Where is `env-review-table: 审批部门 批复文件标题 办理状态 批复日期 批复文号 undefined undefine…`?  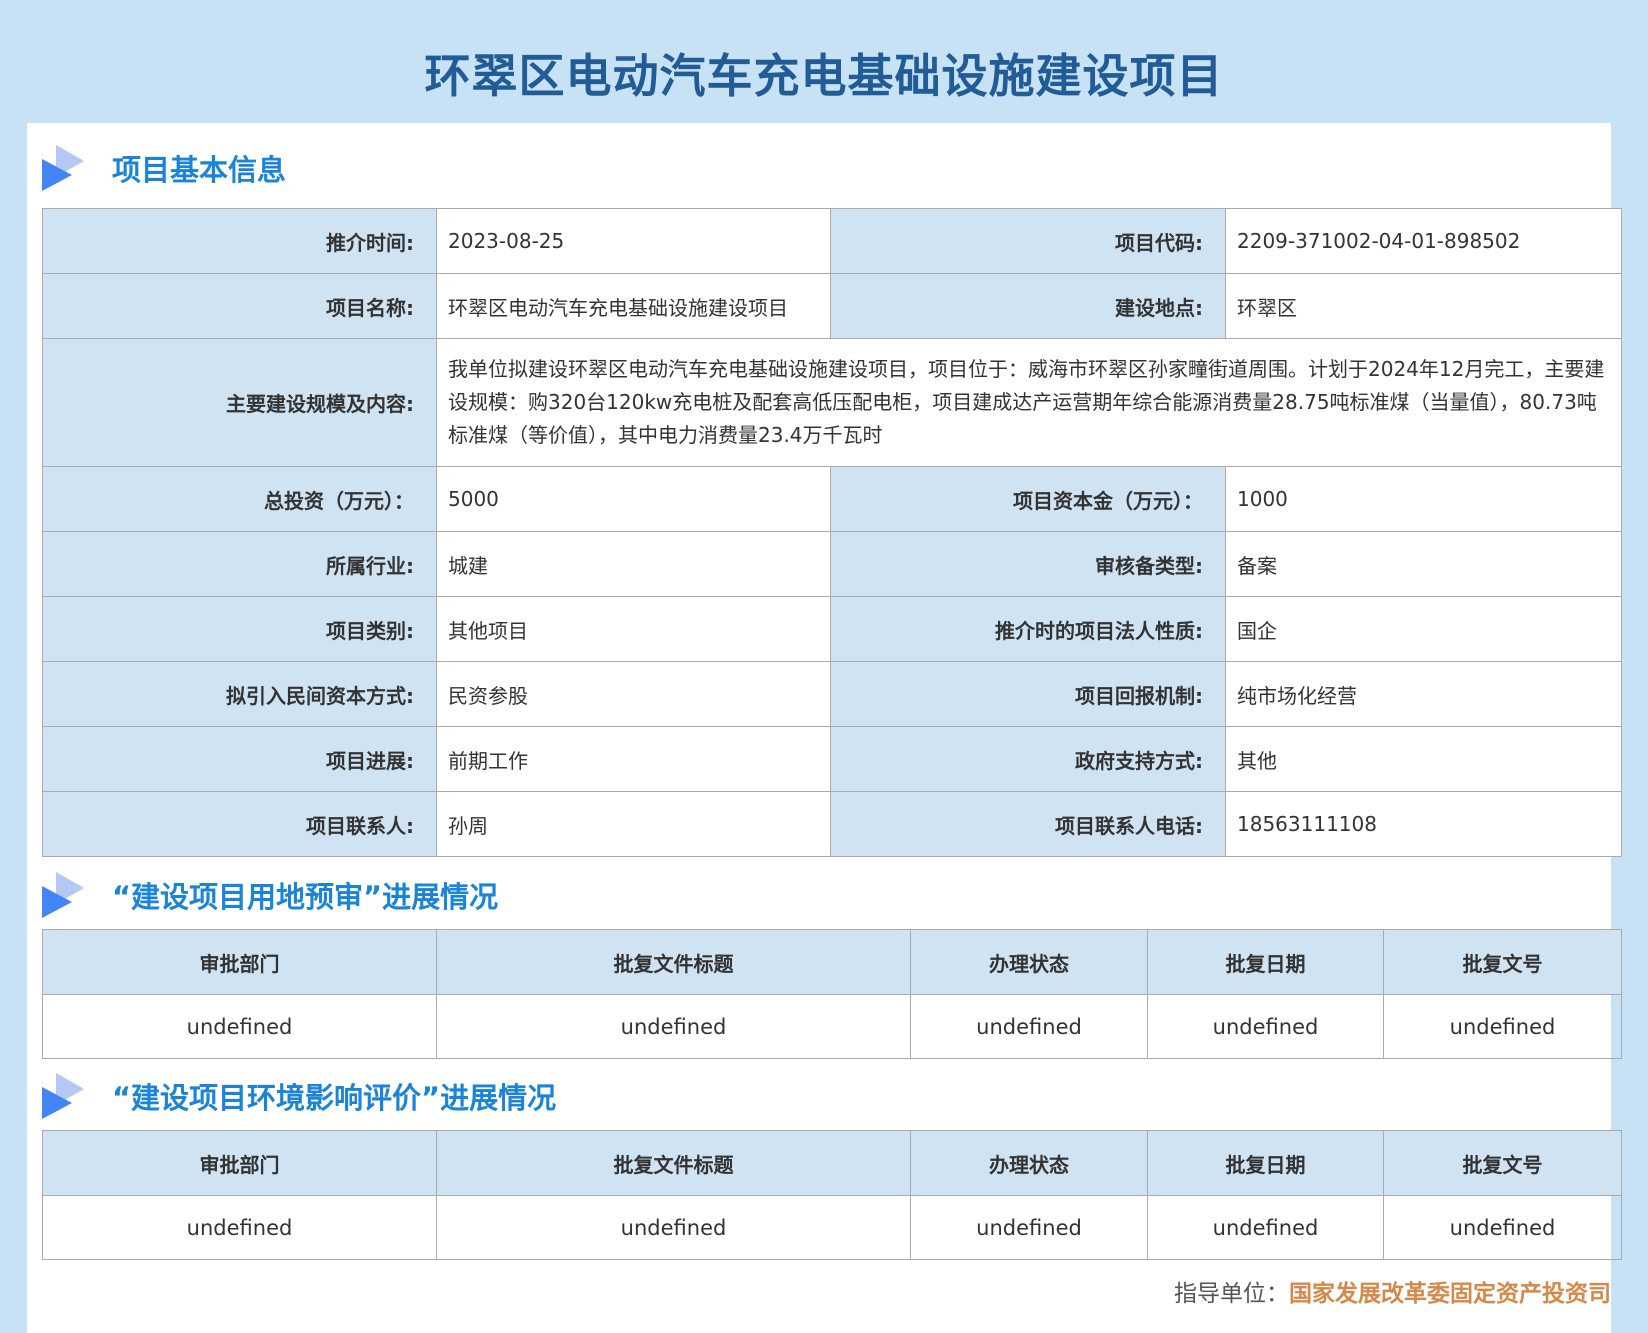 env-review-table: 审批部门 批复文件标题 办理状态 批复日期 批复文号 undefined undefine… is located at coordinates (832, 1195).